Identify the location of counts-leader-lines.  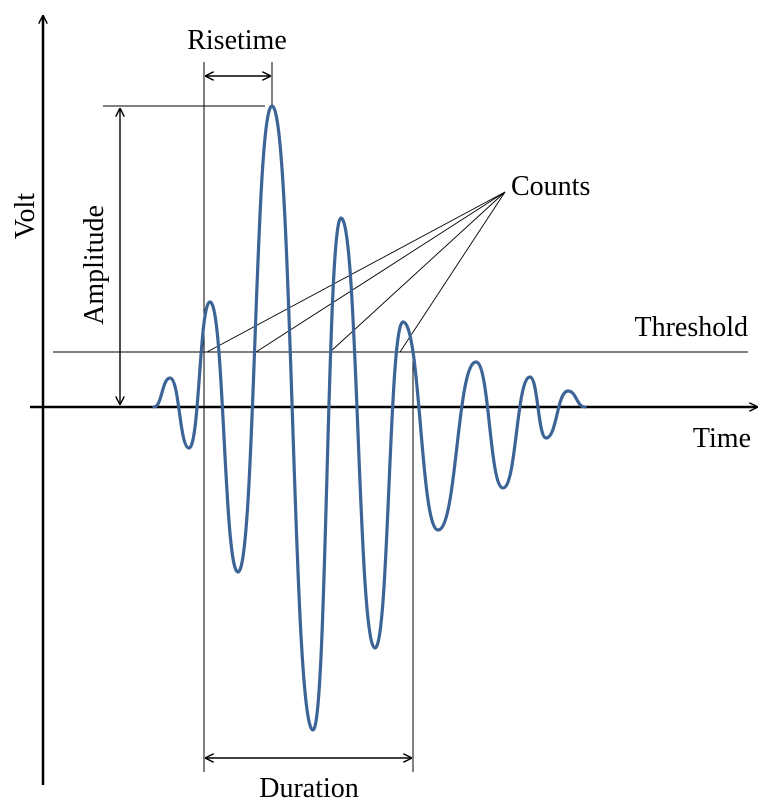
(356, 272).